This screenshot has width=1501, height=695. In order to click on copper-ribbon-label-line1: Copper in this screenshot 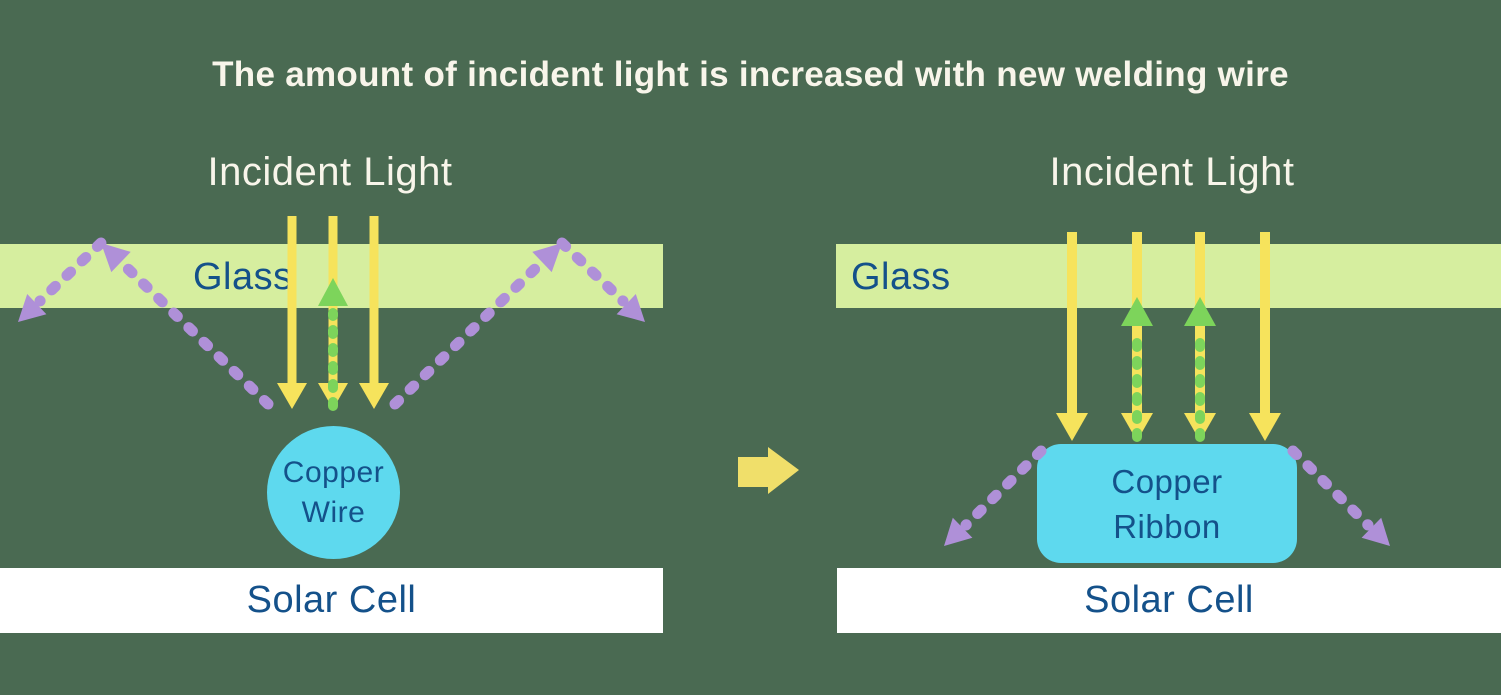, I will do `click(1167, 481)`.